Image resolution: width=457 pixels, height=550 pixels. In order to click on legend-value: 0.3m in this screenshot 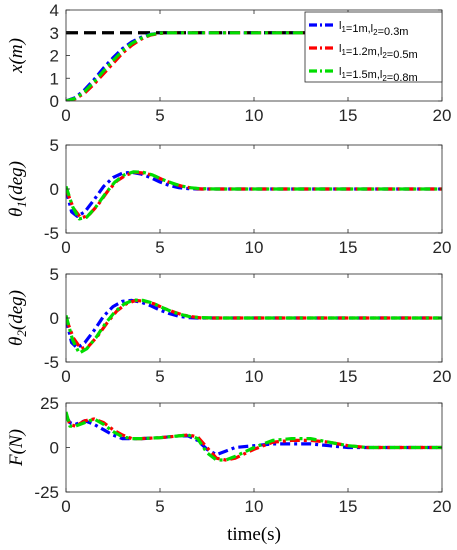, I will do `click(396, 32)`.